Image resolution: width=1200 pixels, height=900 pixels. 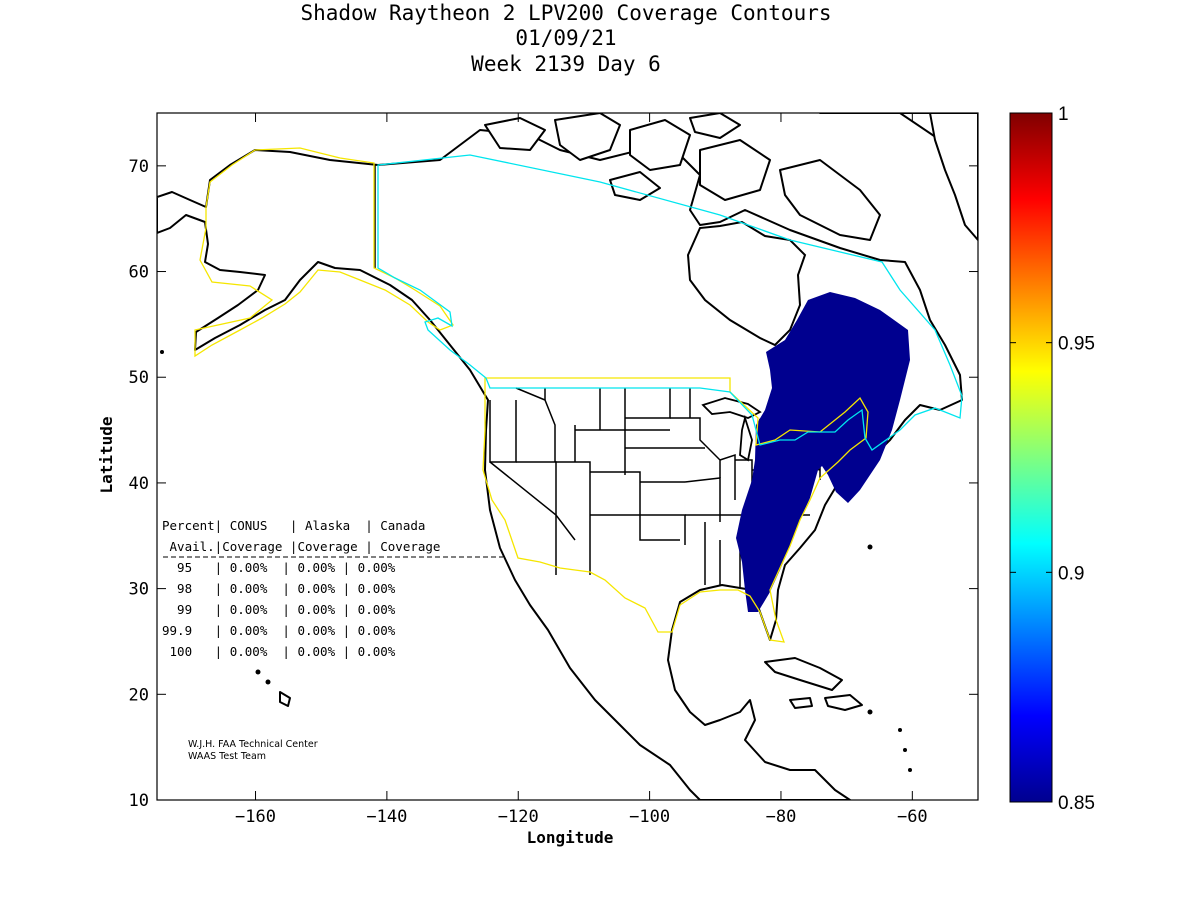 What do you see at coordinates (301, 546) in the screenshot?
I see `table-header-2: Avail.|Coverage |Coverage | Coverage` at bounding box center [301, 546].